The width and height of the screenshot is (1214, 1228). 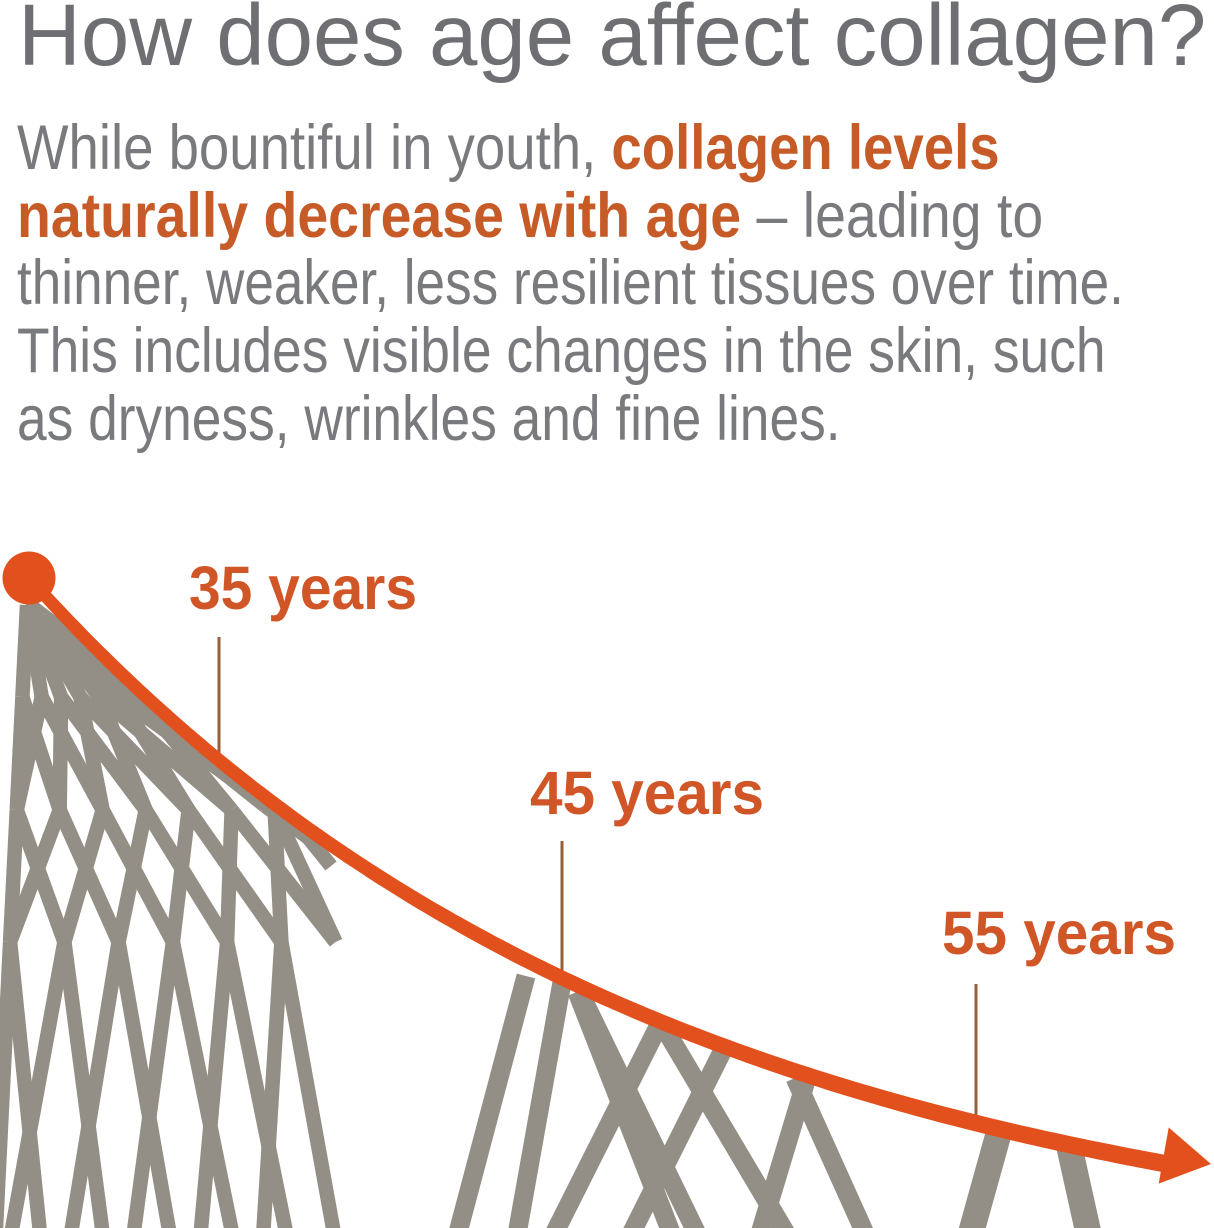 I want to click on svg-text: 55 years, so click(x=1059, y=933).